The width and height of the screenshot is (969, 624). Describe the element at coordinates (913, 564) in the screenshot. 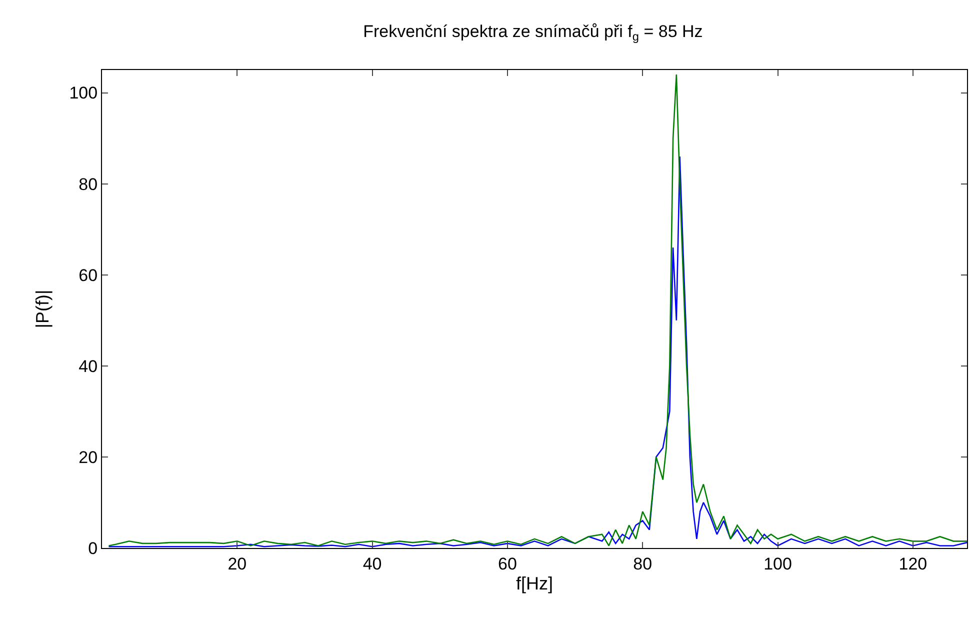

I see `x-tick-label: 120` at that location.